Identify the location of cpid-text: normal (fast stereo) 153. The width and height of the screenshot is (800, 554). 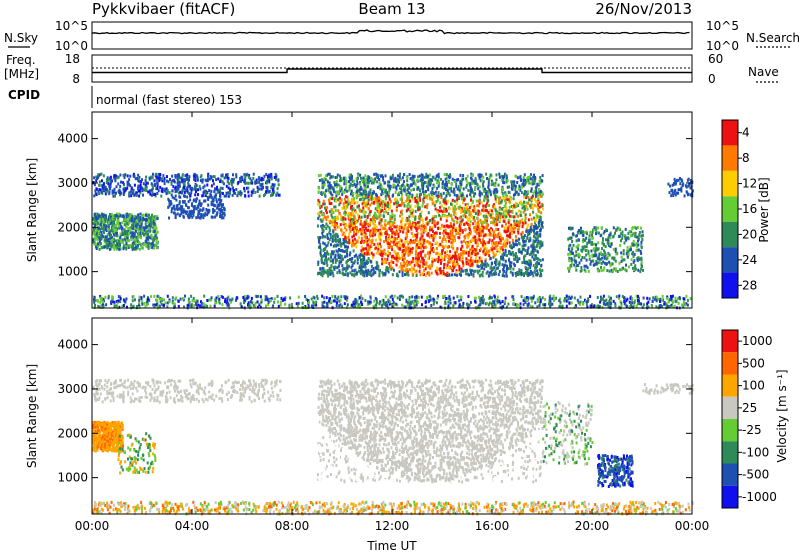
(169, 100).